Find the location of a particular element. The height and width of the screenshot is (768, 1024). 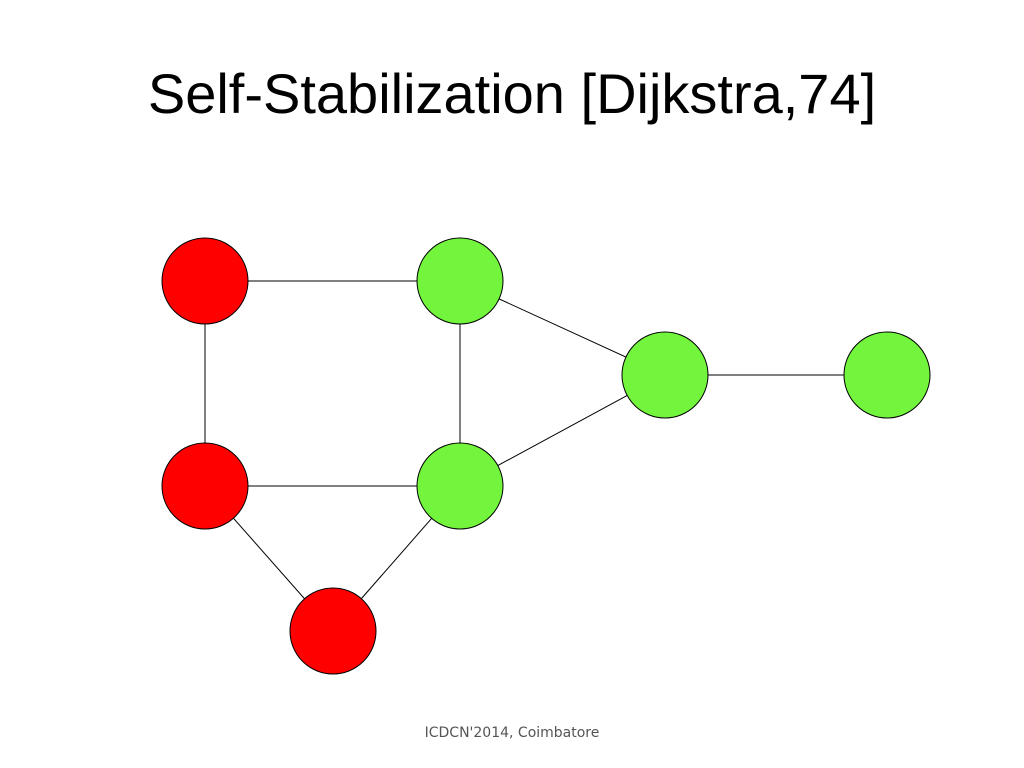

slide-footer: ICDCN'2014, Coimbatore is located at coordinates (512, 733).